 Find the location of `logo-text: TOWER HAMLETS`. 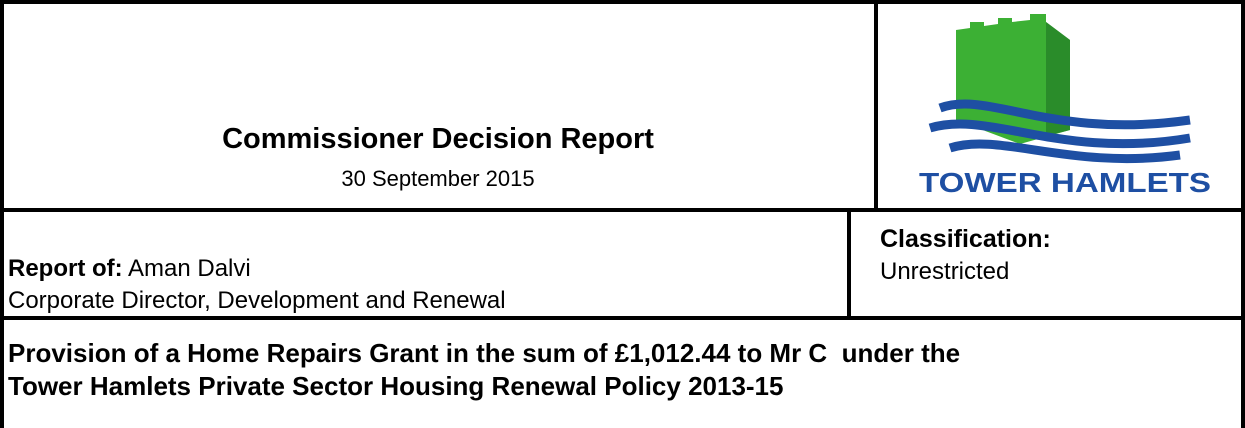

logo-text: TOWER HAMLETS is located at coordinates (1065, 182).